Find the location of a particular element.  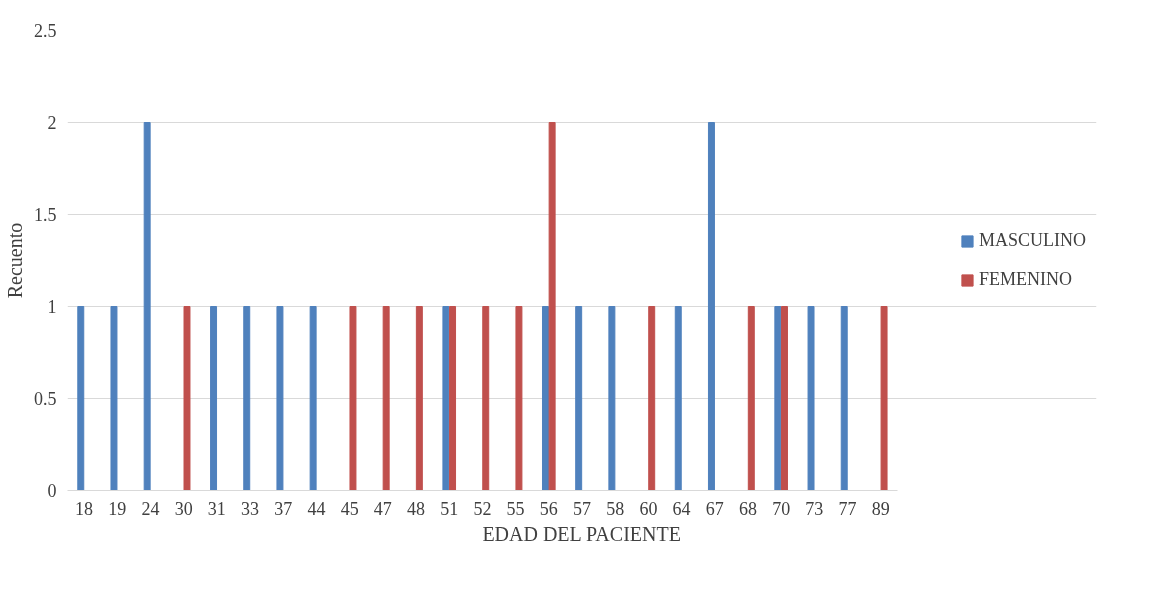

x-tick-label: 56 is located at coordinates (548, 508).